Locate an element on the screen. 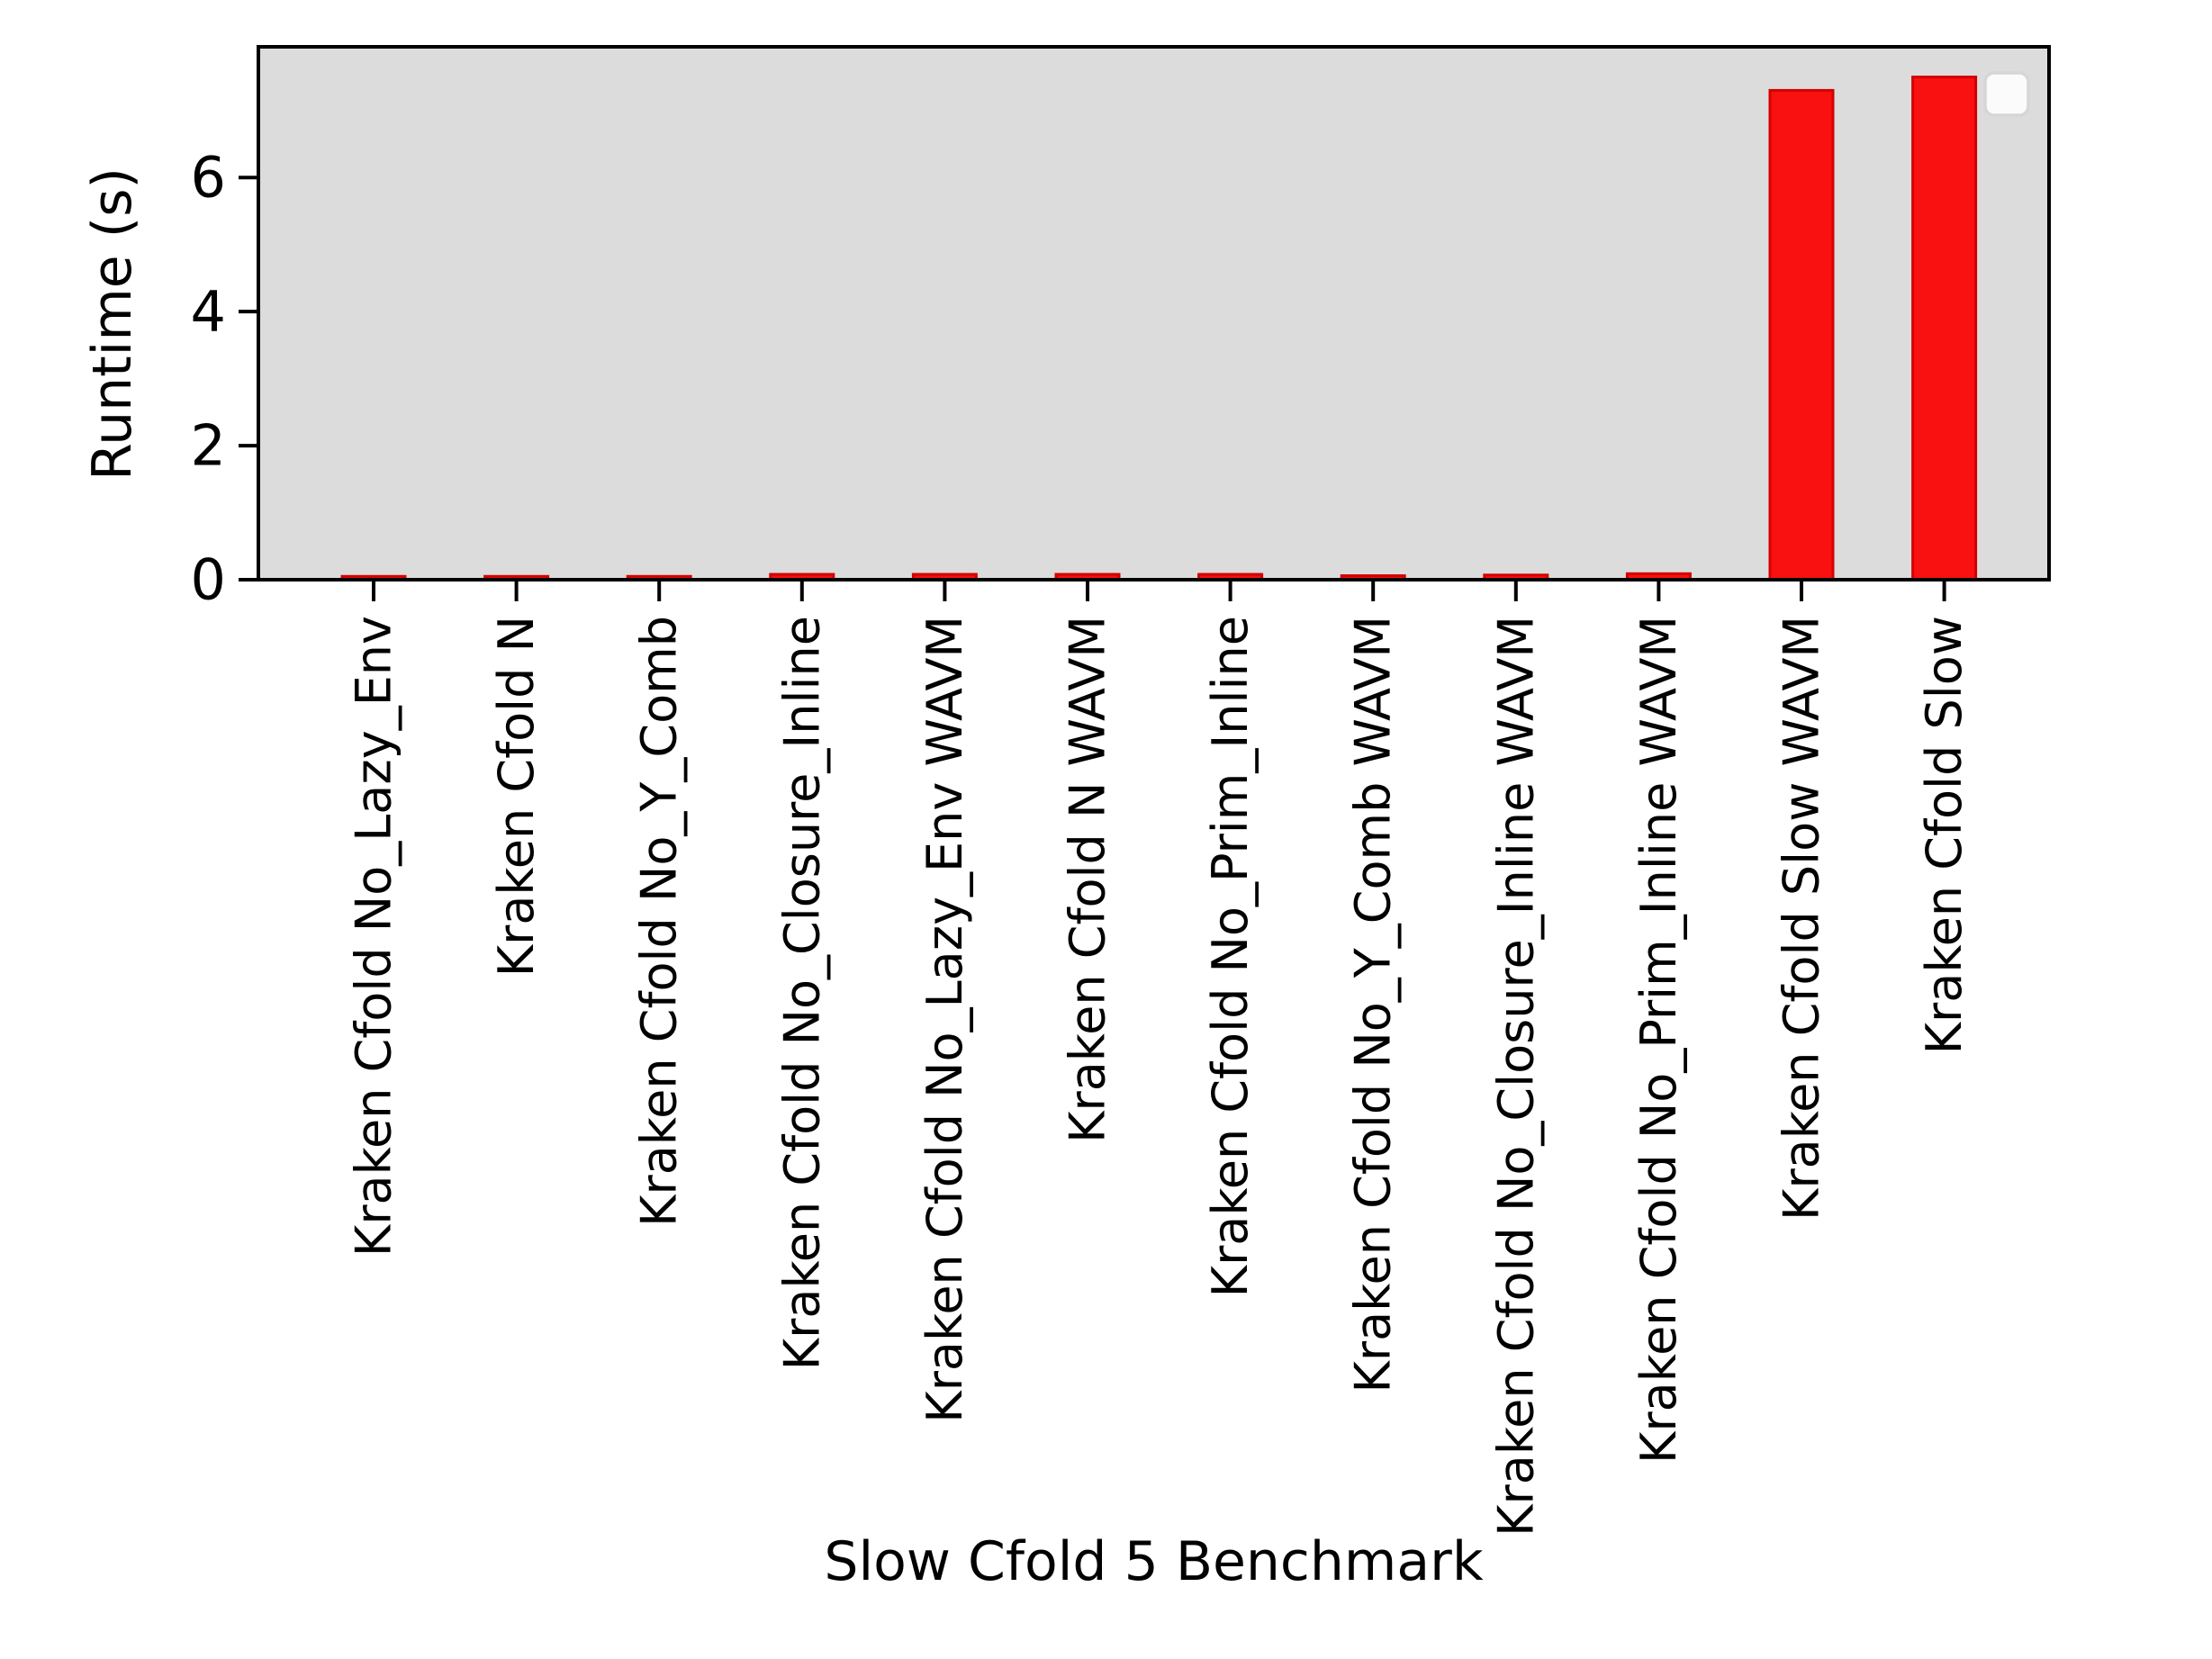 This screenshot has height=1659, width=2212. x-axis-label: Slow Cfold 5 Benchmark is located at coordinates (1154, 1561).